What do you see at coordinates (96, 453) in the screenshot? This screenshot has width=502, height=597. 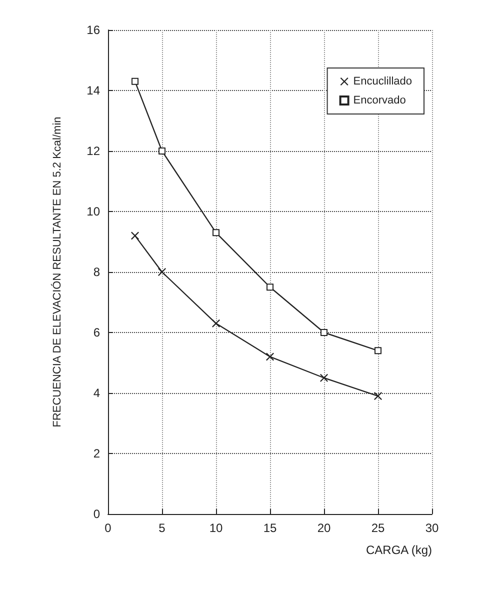 I see `y-tick-label: 2` at bounding box center [96, 453].